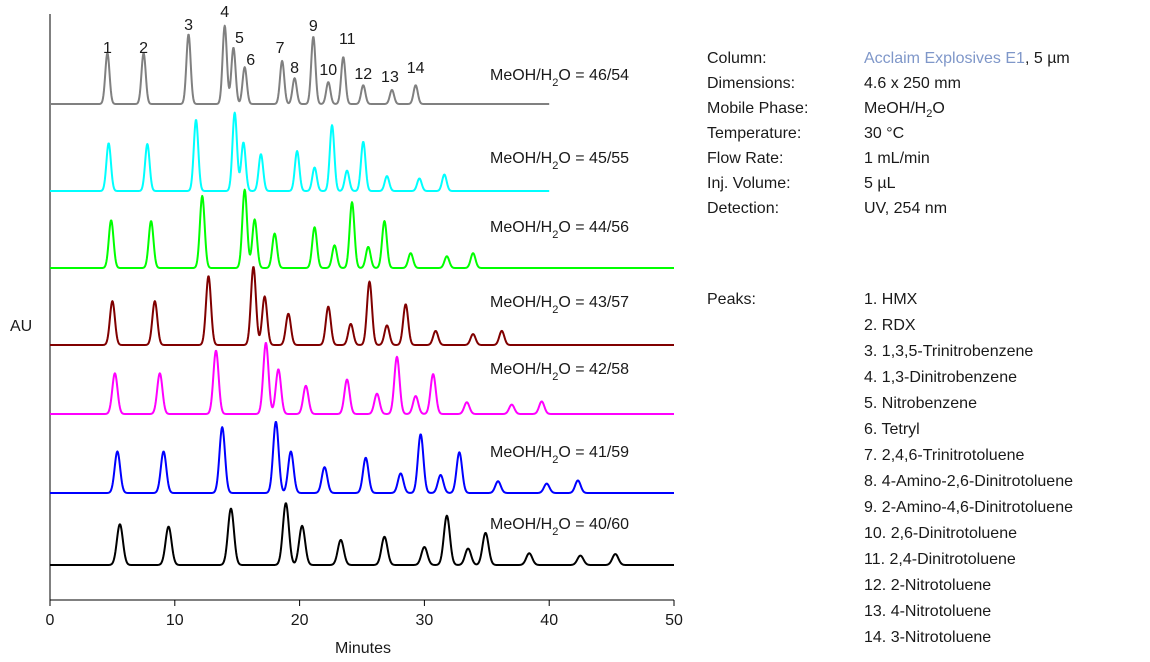  Describe the element at coordinates (940, 377) in the screenshot. I see `peak-item: 4. 1,3-Dinitrobenzene` at that location.